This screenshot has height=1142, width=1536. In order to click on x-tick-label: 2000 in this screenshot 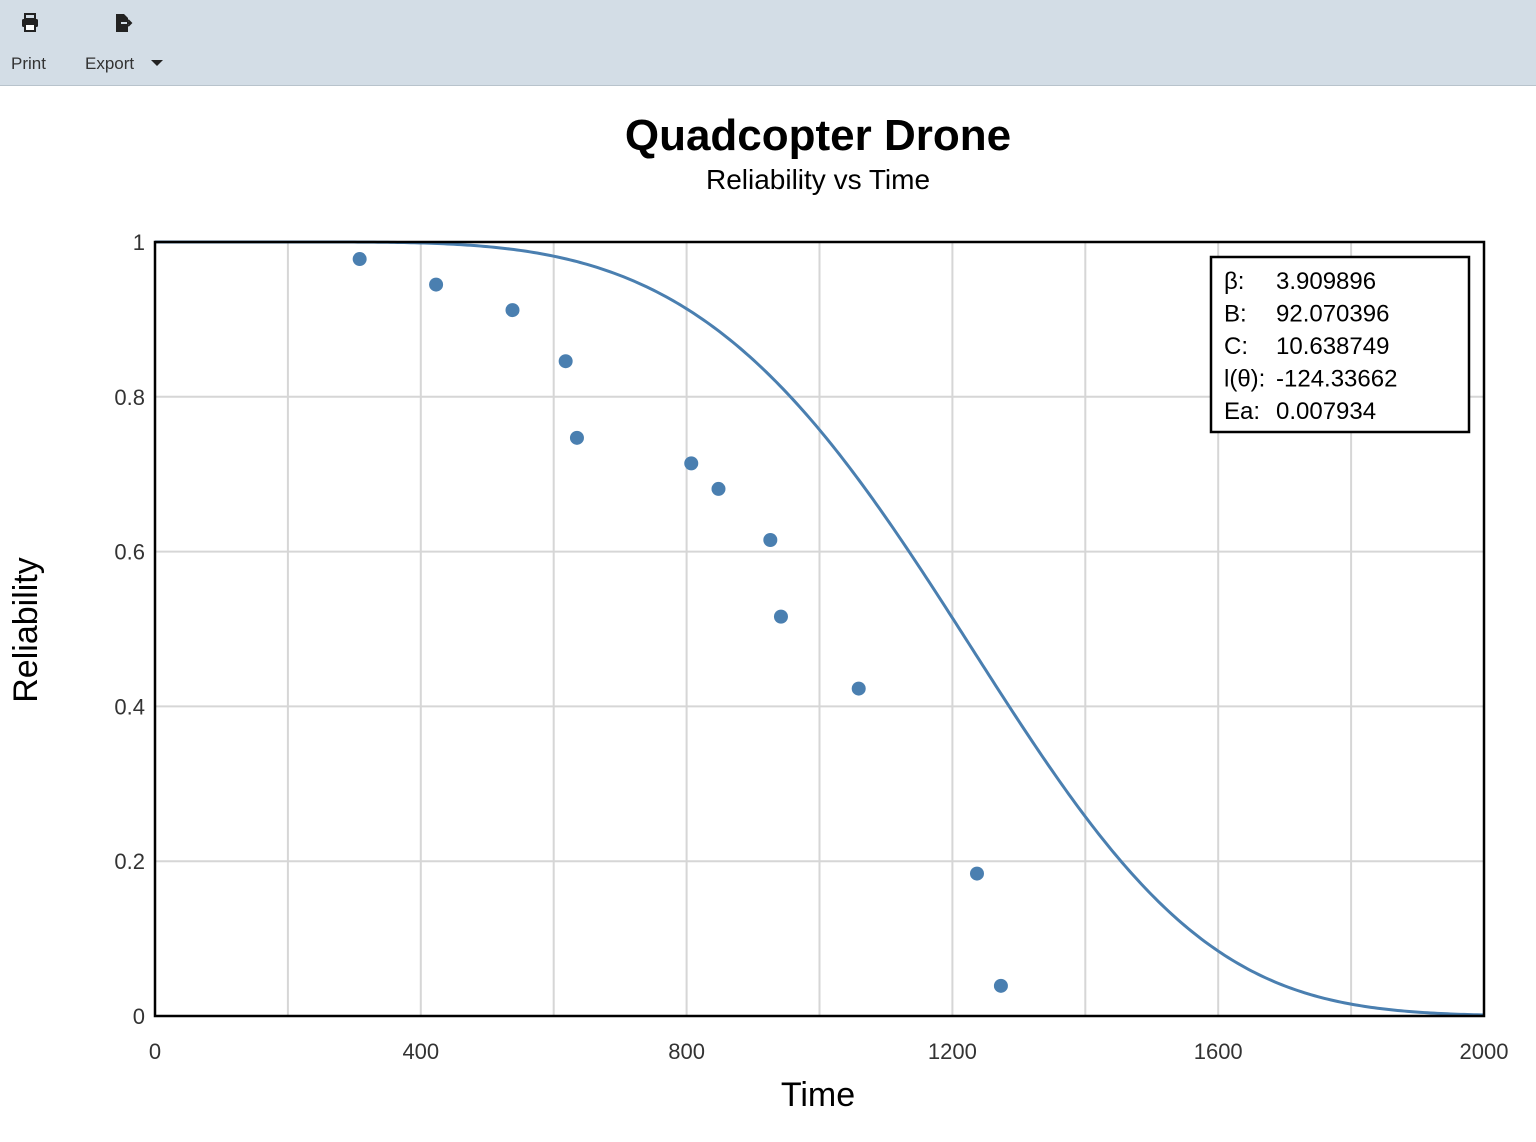, I will do `click(1484, 1051)`.